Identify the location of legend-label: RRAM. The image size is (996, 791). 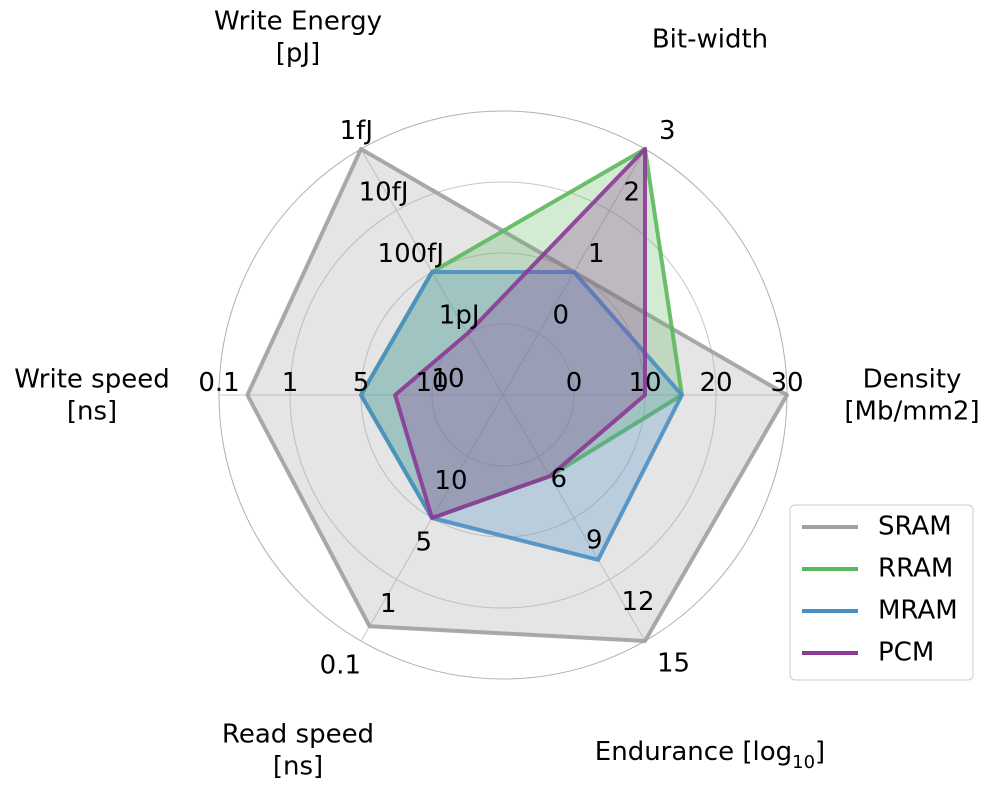
(915, 569).